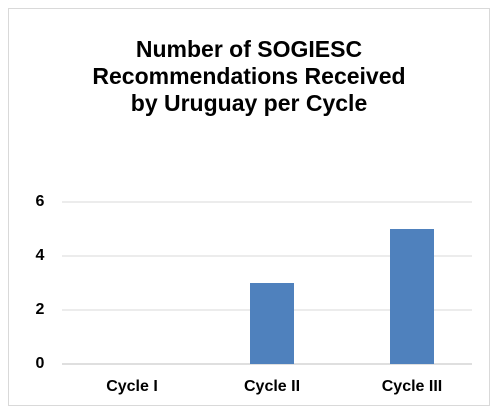 This screenshot has height=414, width=498. What do you see at coordinates (40, 309) in the screenshot?
I see `y-tick-label: 2` at bounding box center [40, 309].